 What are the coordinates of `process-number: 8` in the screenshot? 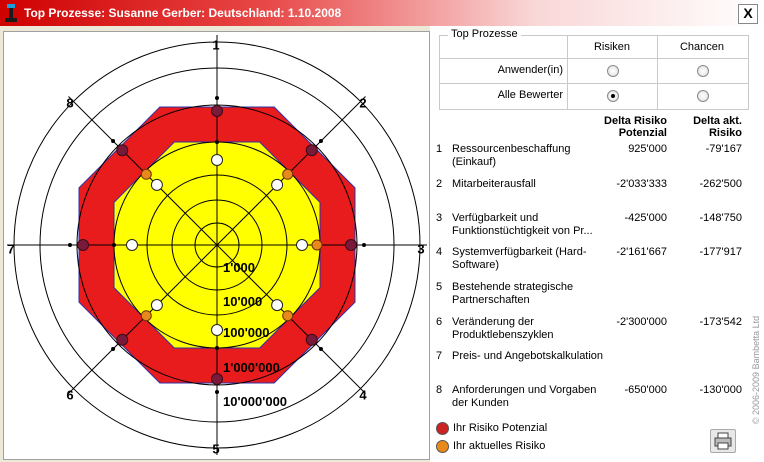 It's located at (439, 390).